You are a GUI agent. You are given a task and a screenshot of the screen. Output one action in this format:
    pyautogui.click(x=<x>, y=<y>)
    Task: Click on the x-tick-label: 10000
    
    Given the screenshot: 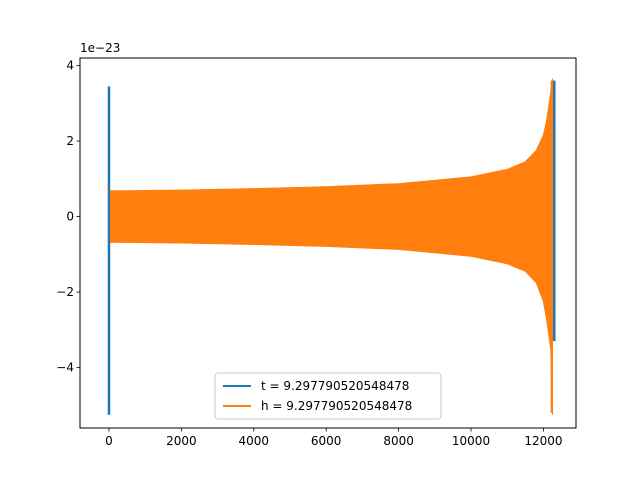 What is the action you would take?
    pyautogui.click(x=471, y=441)
    